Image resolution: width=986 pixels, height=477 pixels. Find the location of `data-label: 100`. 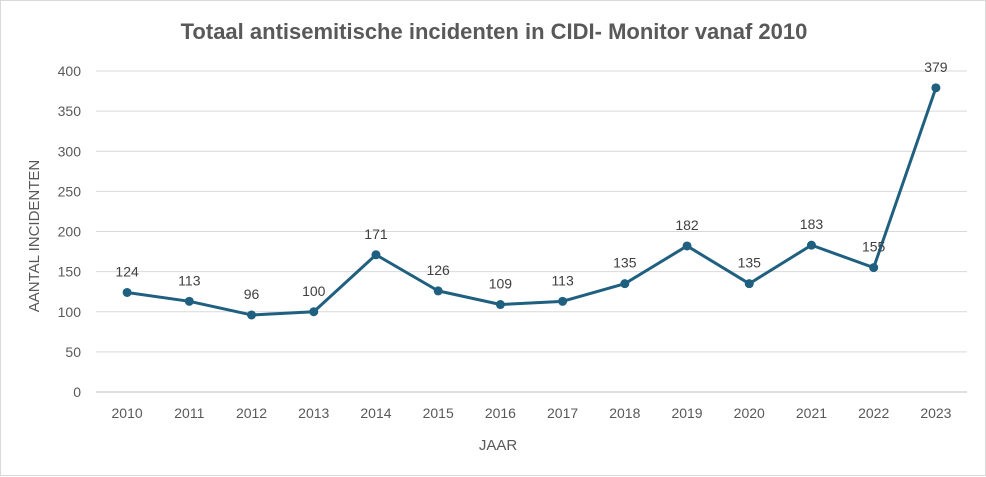

data-label: 100 is located at coordinates (314, 291).